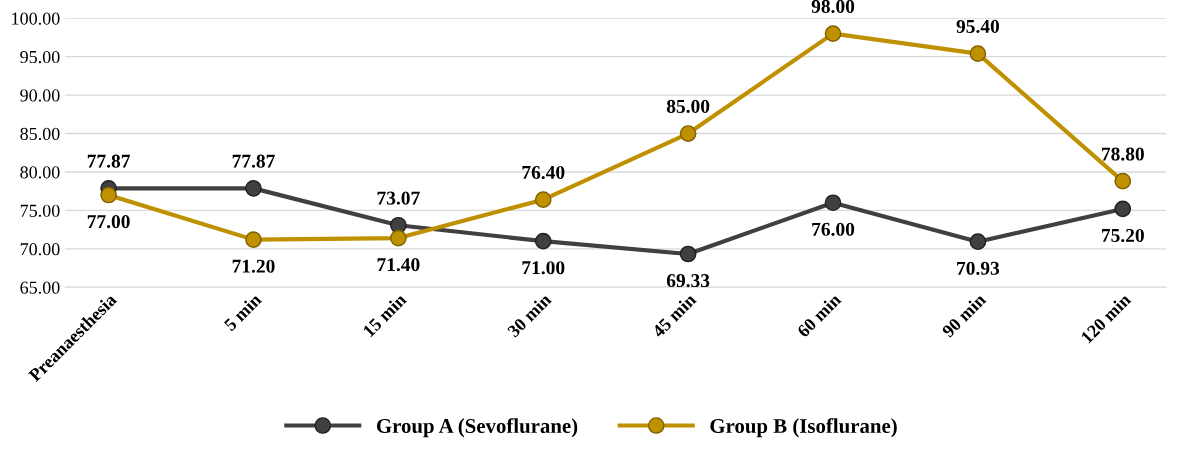  Describe the element at coordinates (674, 315) in the screenshot. I see `x-tick-label: 45 min` at that location.